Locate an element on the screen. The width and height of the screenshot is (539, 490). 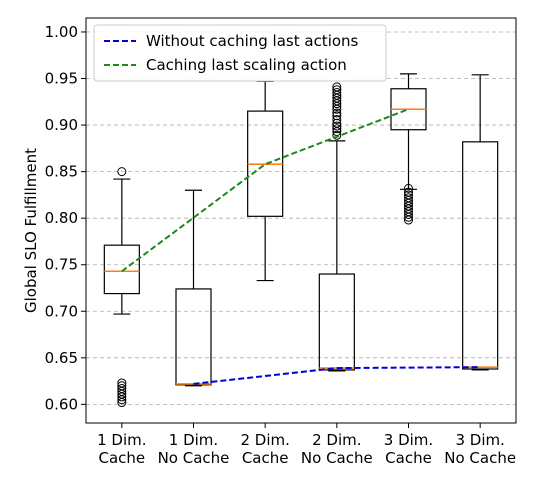
y-axis-label: Global SLO Fulfillment is located at coordinates (31, 230).